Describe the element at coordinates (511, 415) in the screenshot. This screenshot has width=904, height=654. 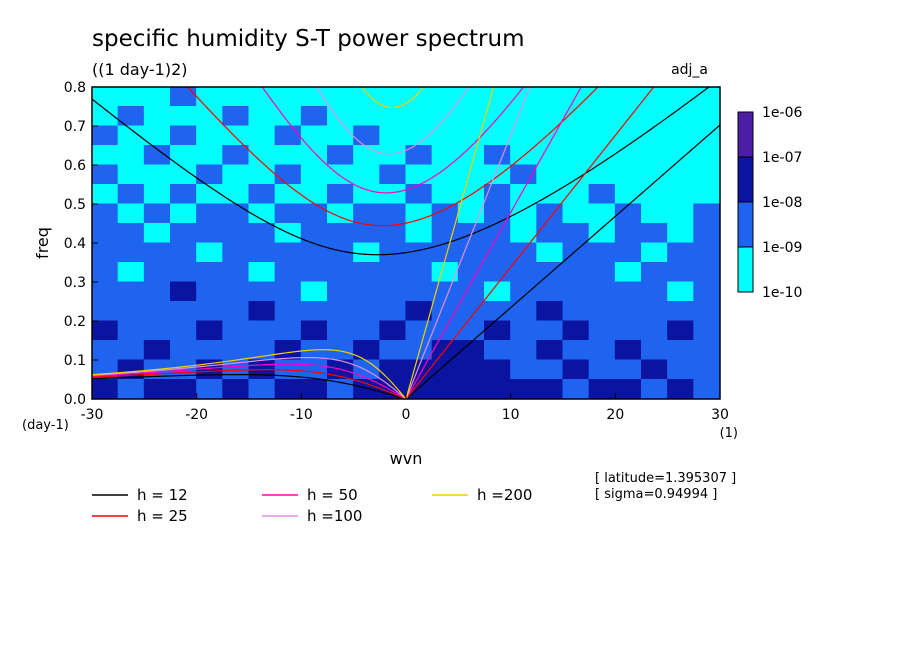
I see `x-tick-label: 10` at that location.